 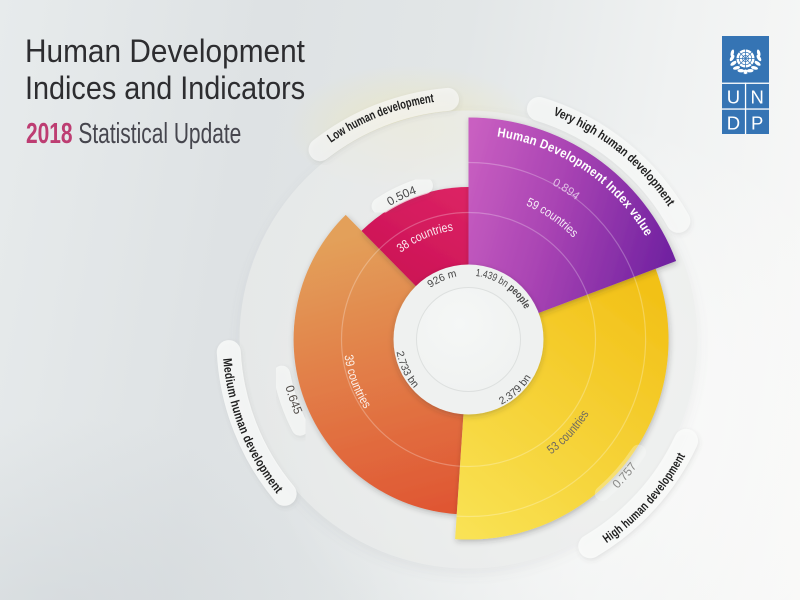 I want to click on svg-text: P, so click(x=757, y=122).